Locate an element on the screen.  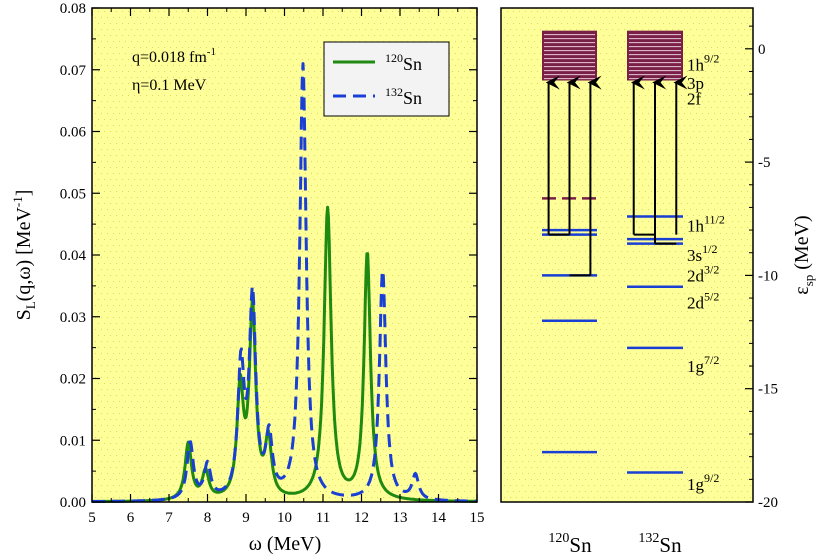
x-tick-label: 8 is located at coordinates (208, 518).